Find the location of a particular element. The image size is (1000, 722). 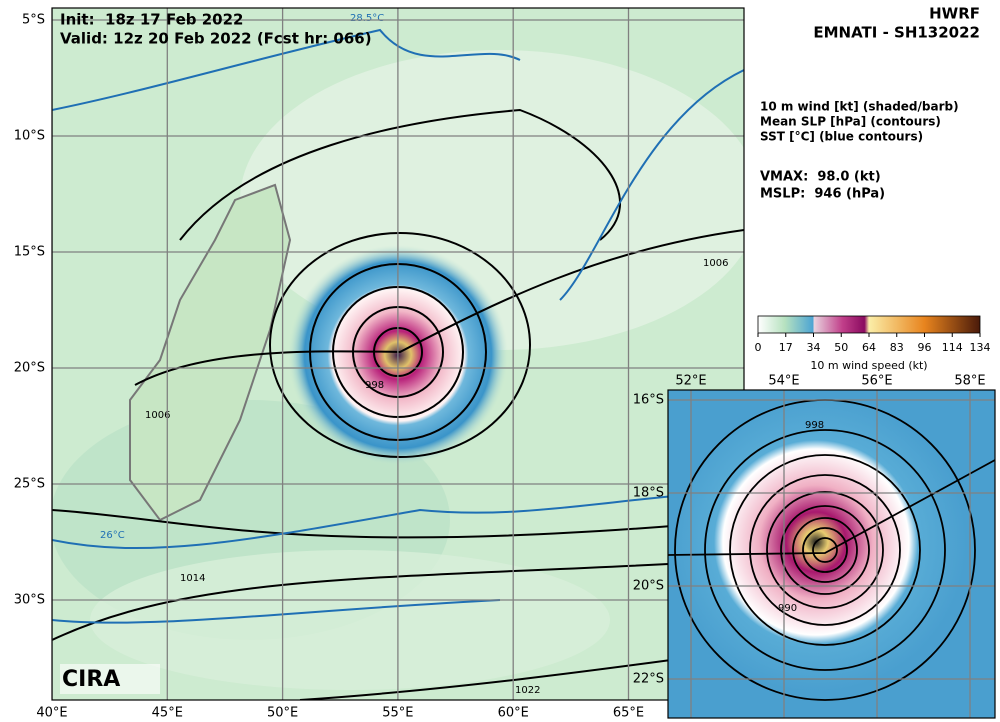

colorbar-label: 10 m wind speed (kt) is located at coordinates (868, 365).